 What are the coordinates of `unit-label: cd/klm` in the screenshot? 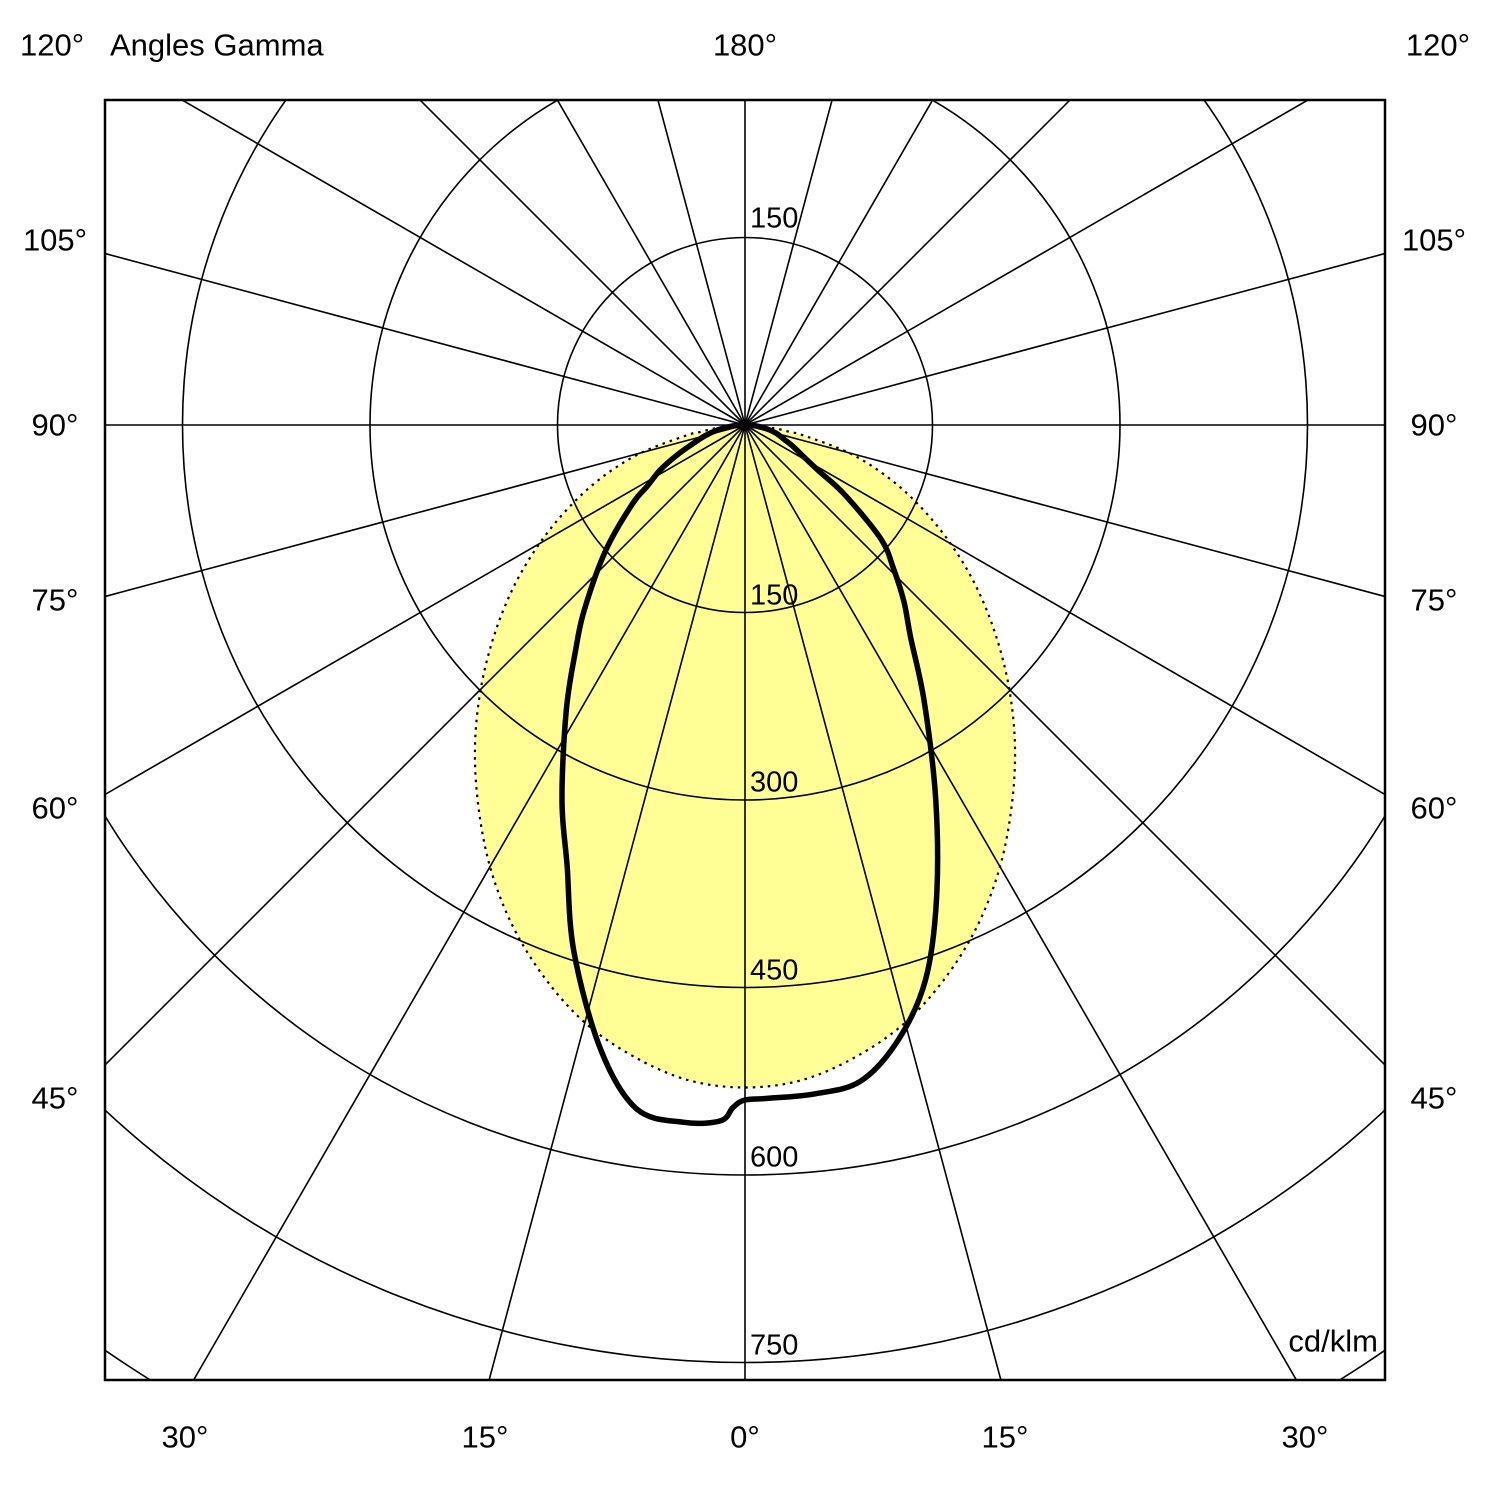 It's located at (1333, 1341).